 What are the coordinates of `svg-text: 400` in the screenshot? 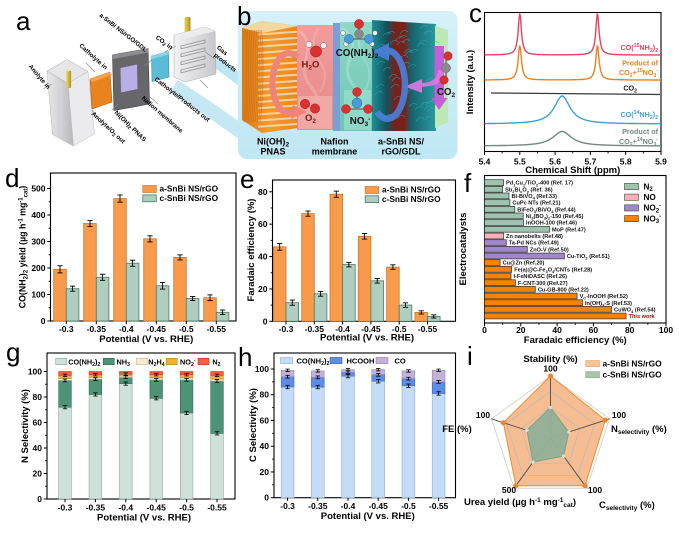 It's located at (38, 215).